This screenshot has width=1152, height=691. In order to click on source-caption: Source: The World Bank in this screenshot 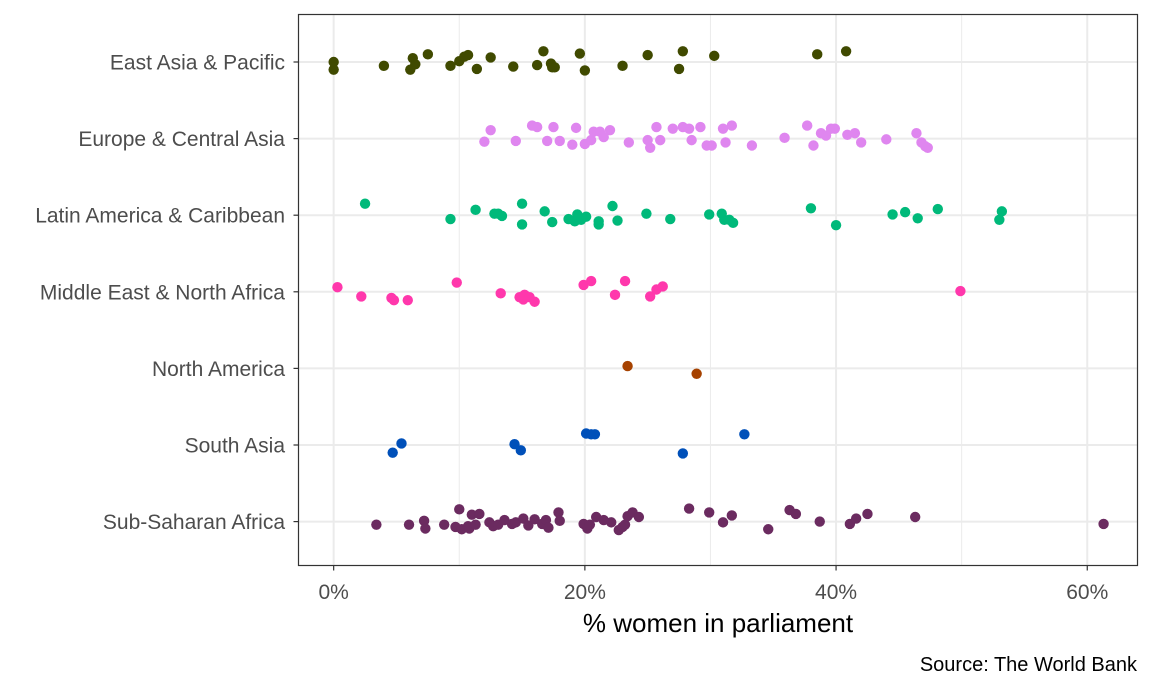, I will do `click(1029, 665)`.